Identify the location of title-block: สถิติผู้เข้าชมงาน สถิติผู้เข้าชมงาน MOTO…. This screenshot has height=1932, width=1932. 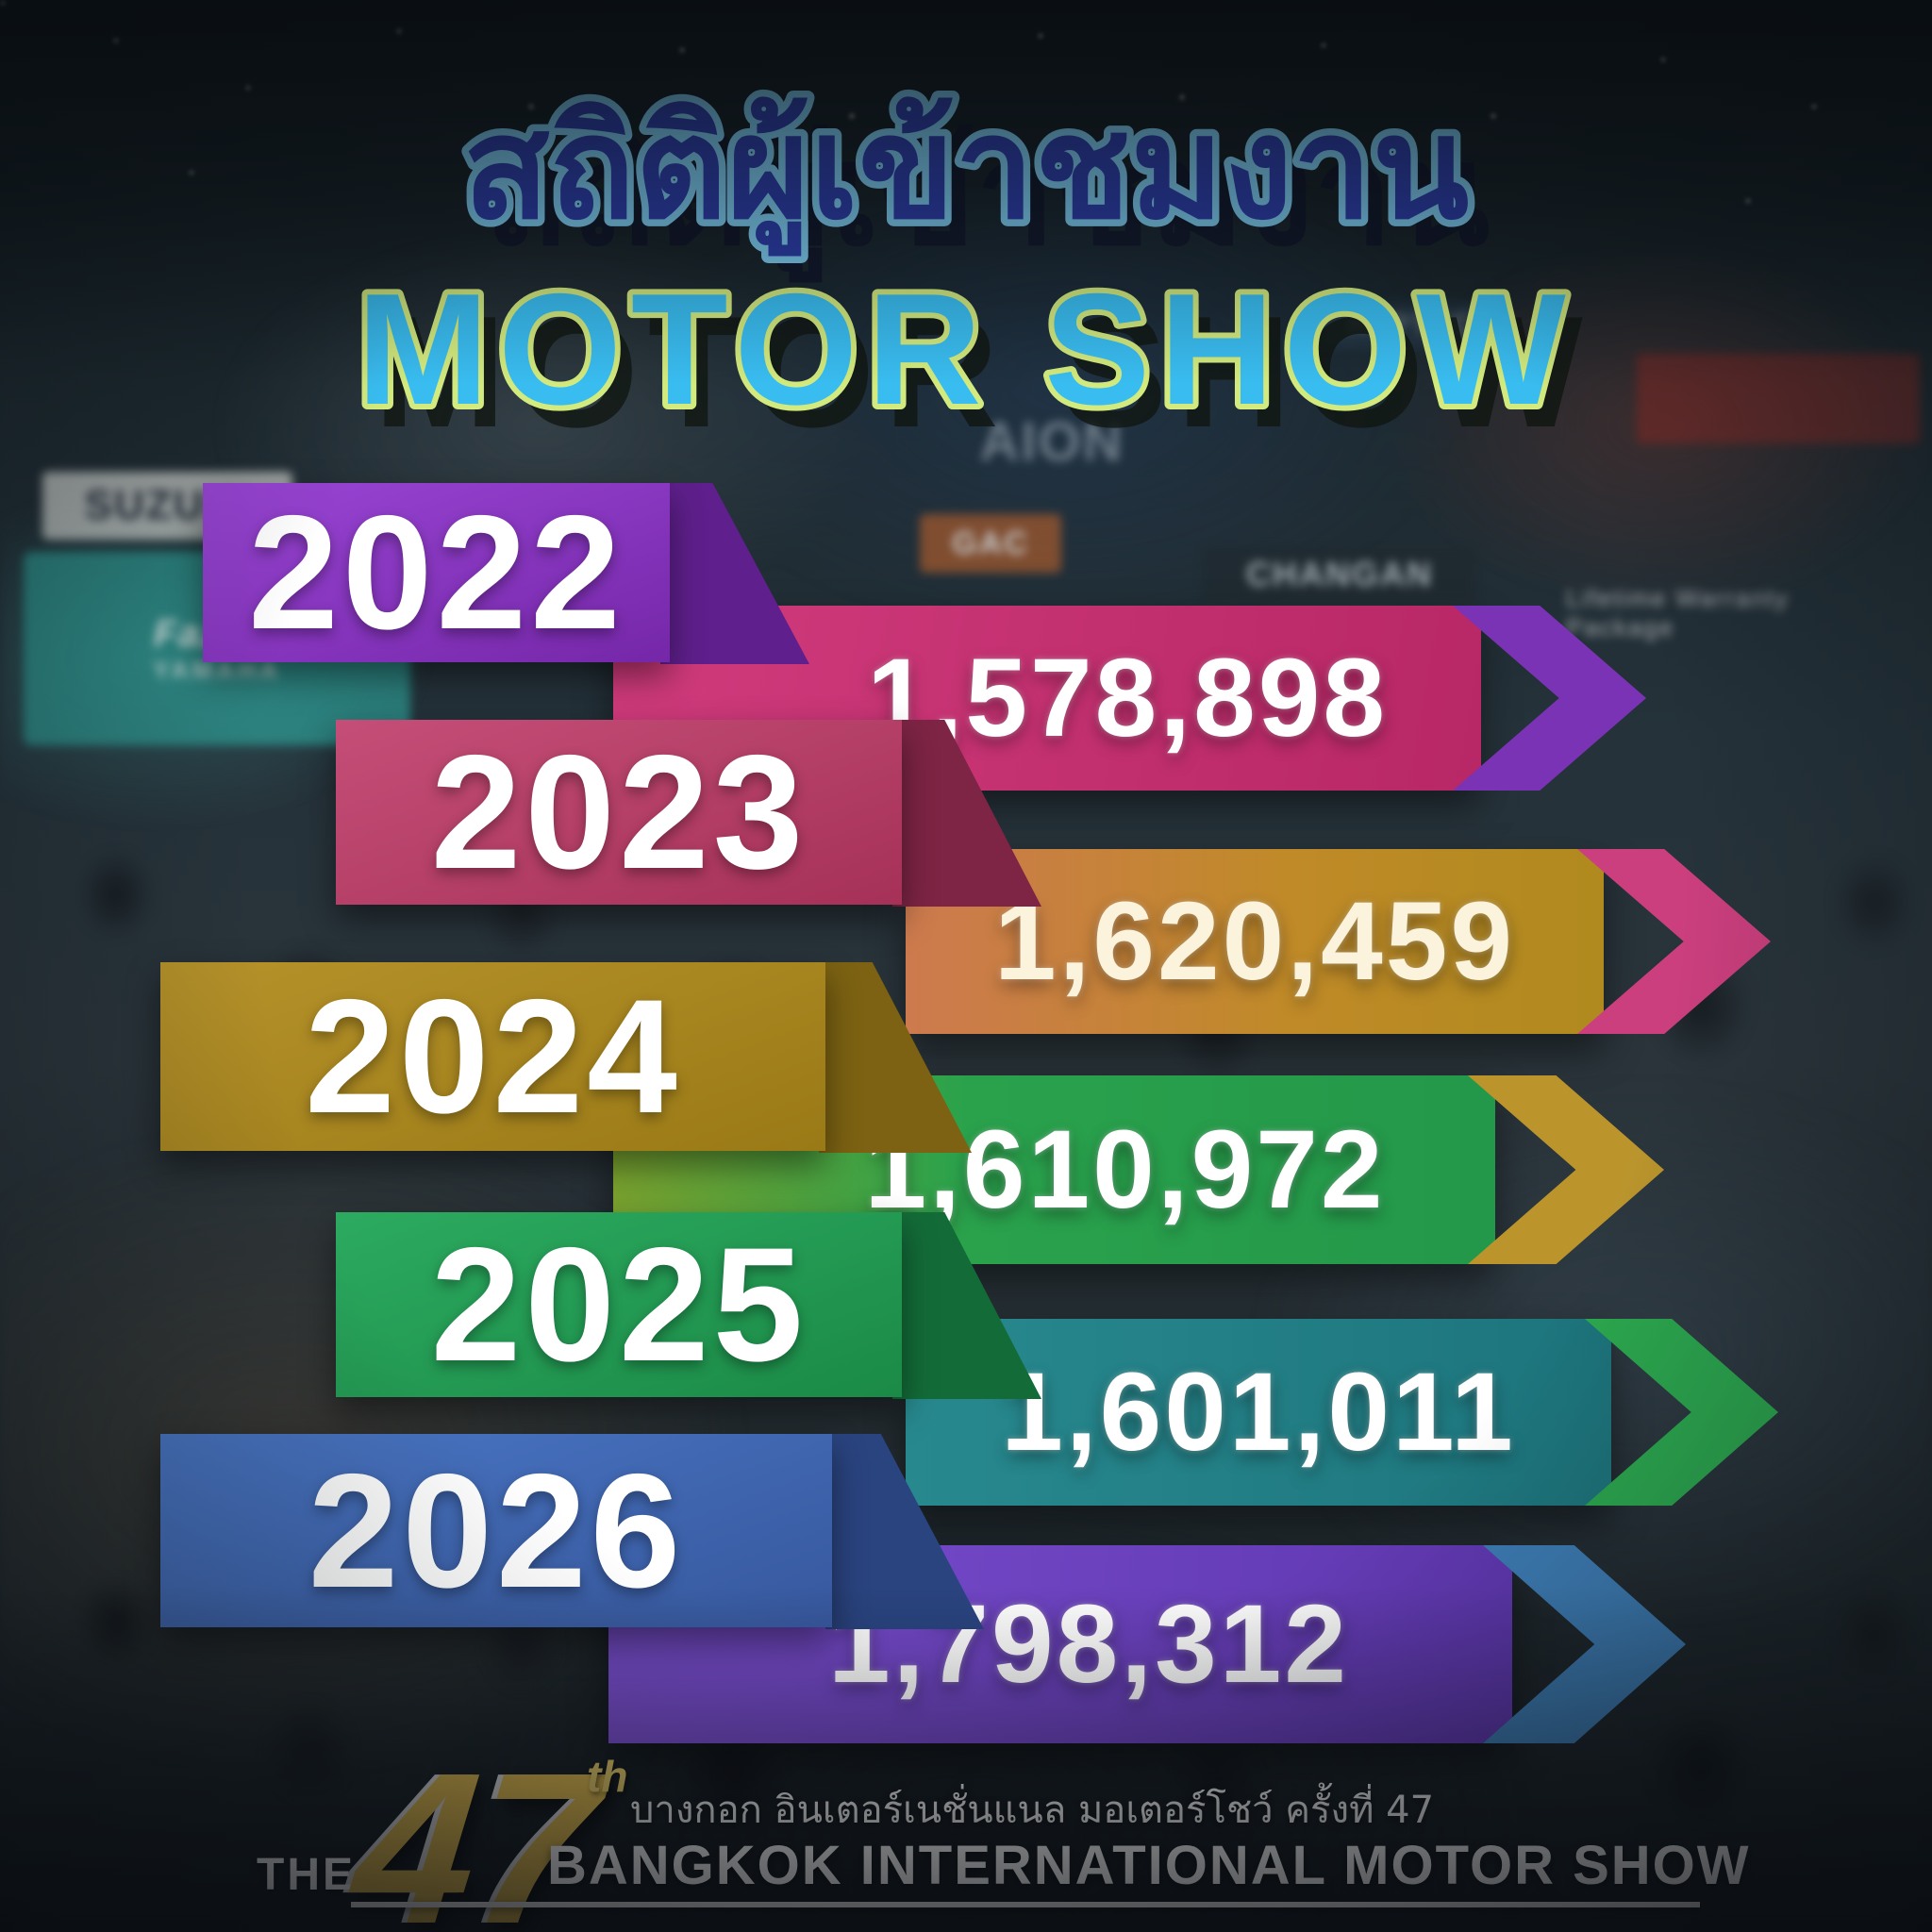
(967, 261).